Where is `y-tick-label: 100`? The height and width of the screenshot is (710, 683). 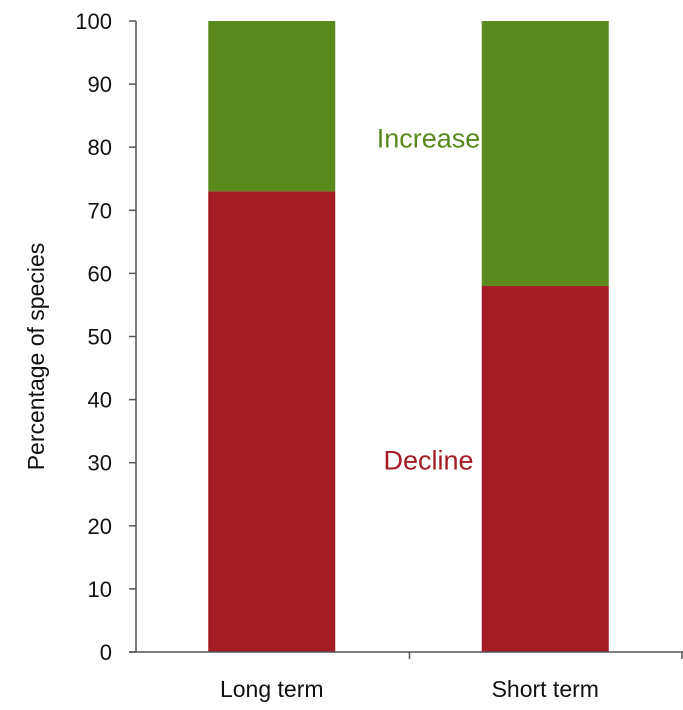
y-tick-label: 100 is located at coordinates (93, 21).